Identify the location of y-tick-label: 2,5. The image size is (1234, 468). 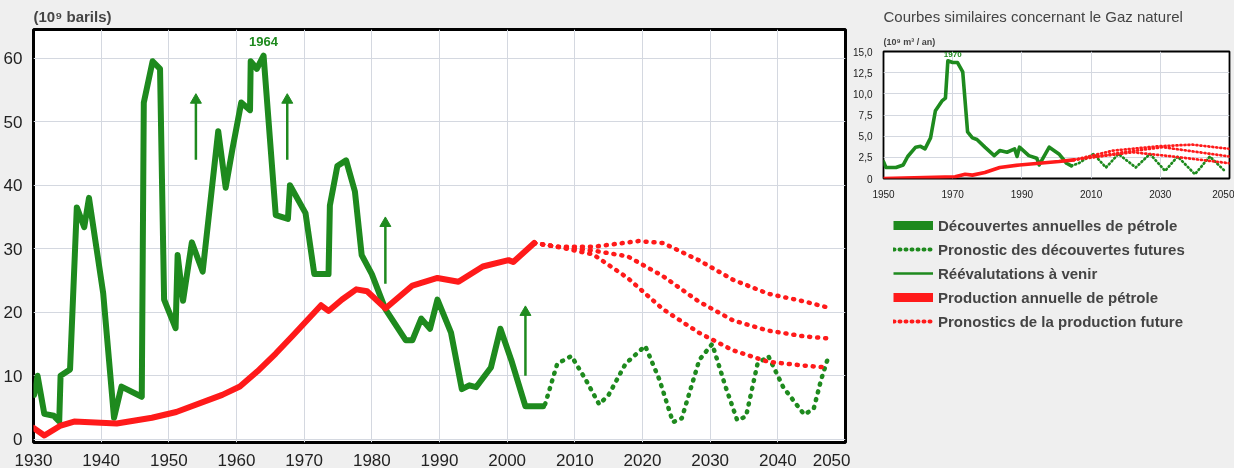
(865, 158).